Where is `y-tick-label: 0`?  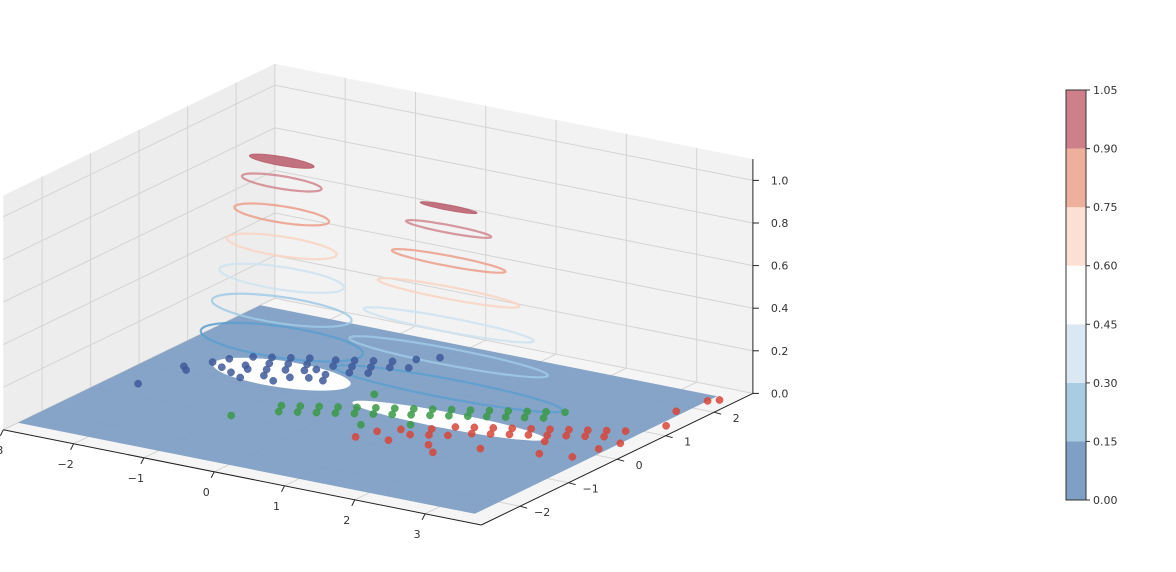 y-tick-label: 0 is located at coordinates (639, 465).